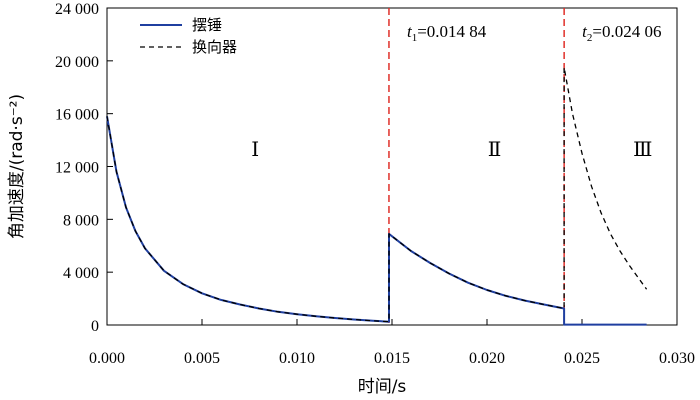 Image resolution: width=700 pixels, height=400 pixels. I want to click on x-tick-label: 0.015, so click(392, 358).